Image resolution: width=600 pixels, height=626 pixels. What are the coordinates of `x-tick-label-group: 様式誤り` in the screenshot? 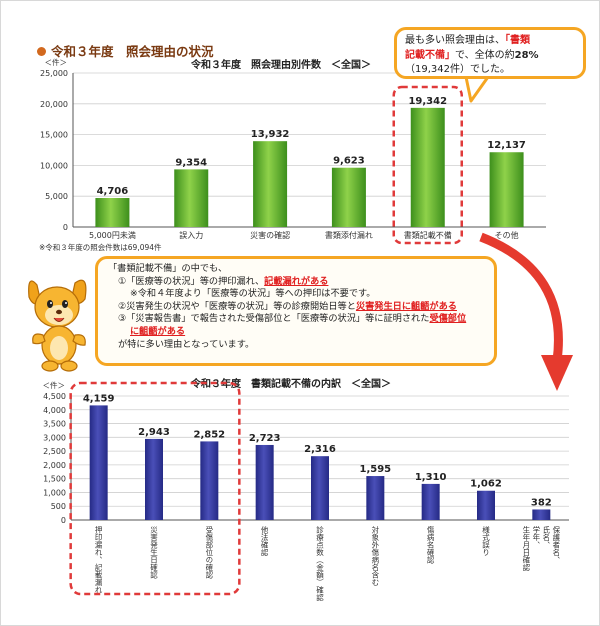 It's located at (485, 541).